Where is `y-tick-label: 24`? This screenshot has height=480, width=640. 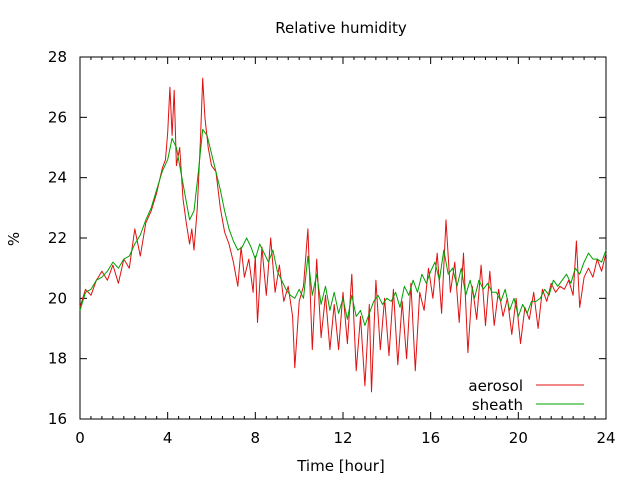
y-tick-label: 24 is located at coordinates (57, 178).